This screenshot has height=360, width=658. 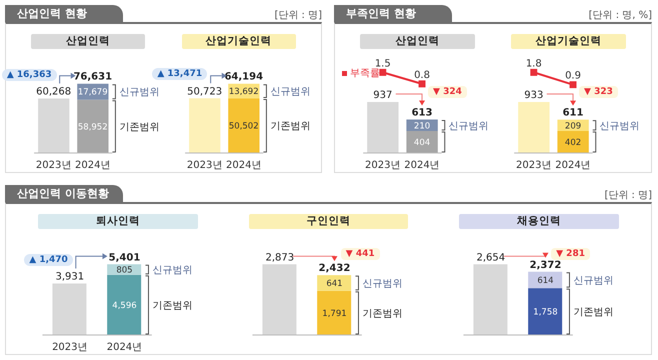 I want to click on data-label: 209, so click(x=573, y=126).